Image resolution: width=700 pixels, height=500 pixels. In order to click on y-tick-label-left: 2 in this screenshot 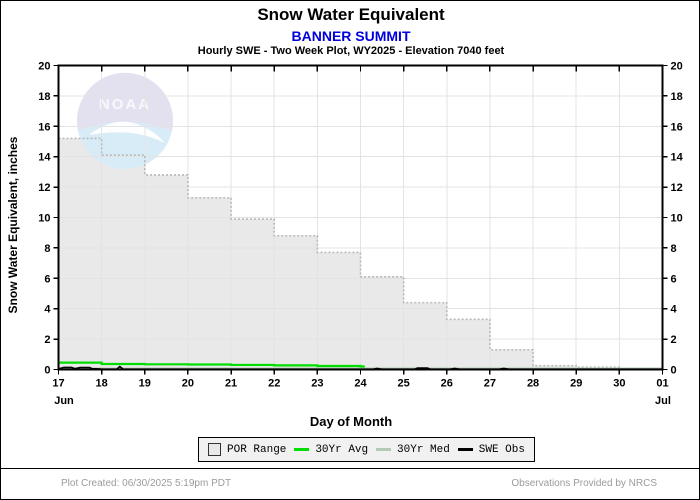, I will do `click(47, 340)`.